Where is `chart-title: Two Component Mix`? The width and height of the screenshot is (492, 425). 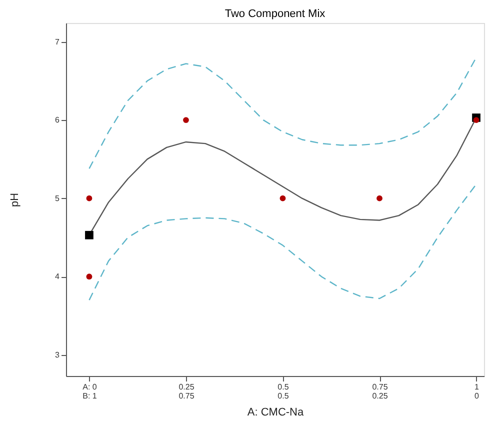
chart-title: Two Component Mix is located at coordinates (275, 14).